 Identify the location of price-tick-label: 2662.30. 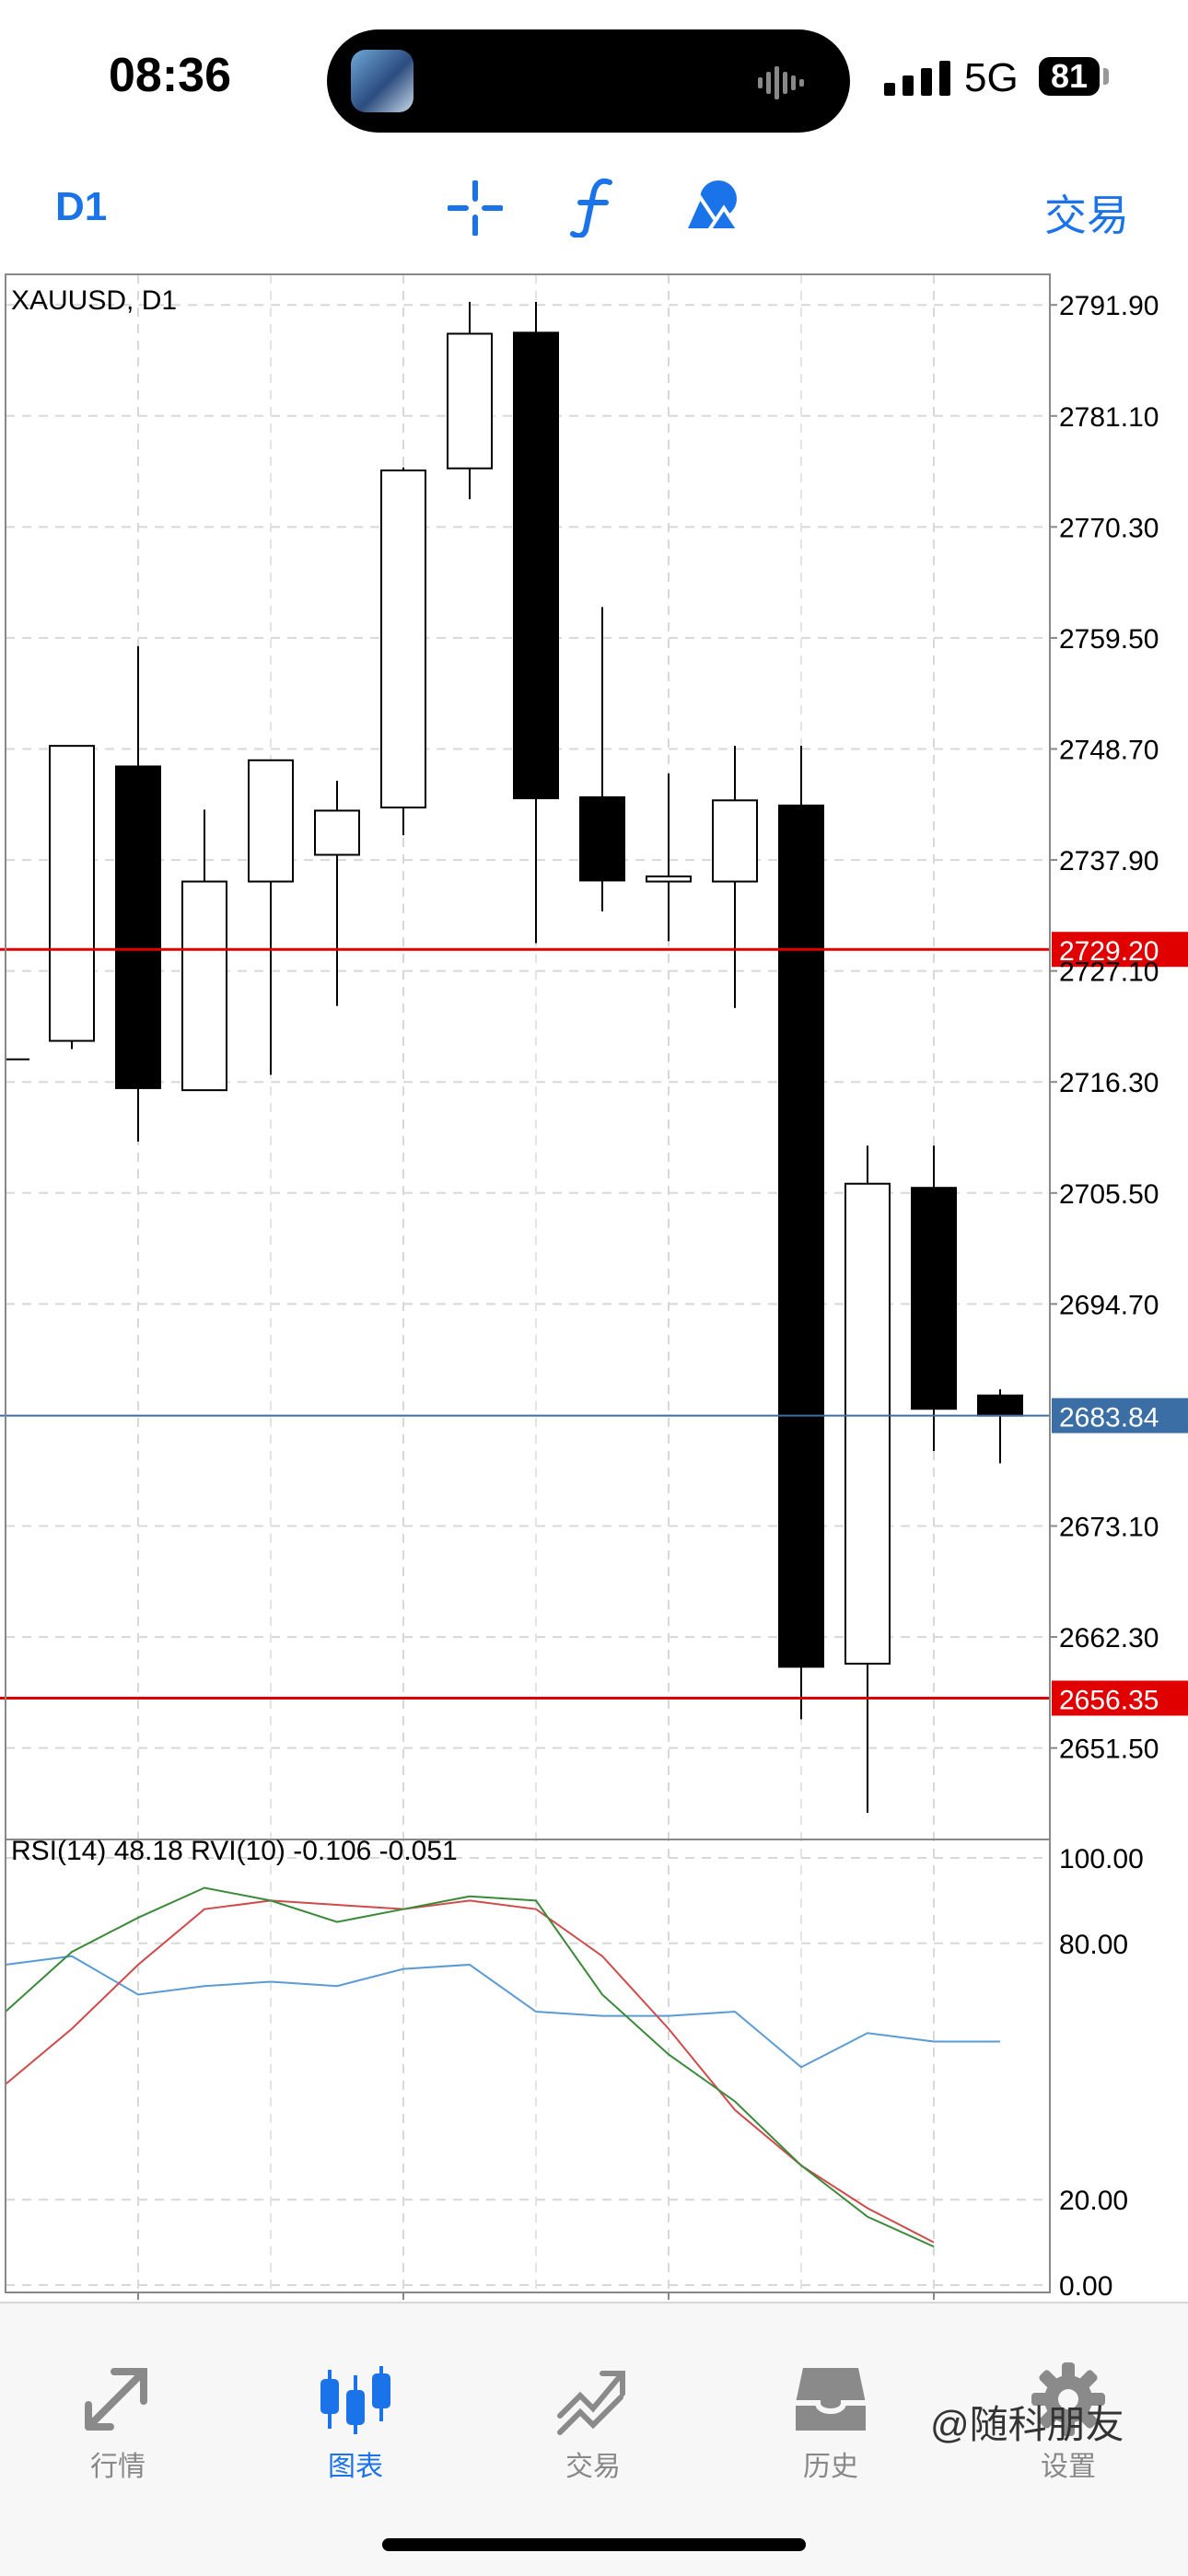
(1109, 1638).